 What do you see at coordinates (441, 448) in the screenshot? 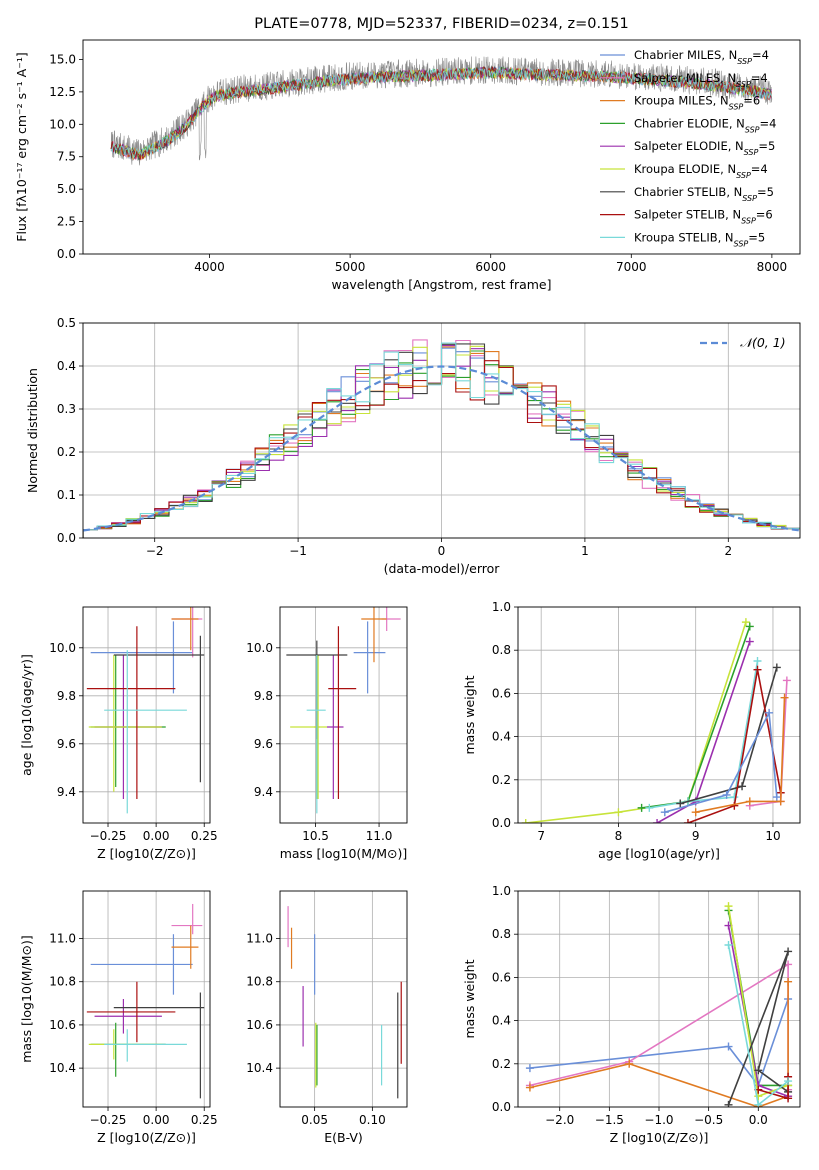
I see `gaussian-reference-line` at bounding box center [441, 448].